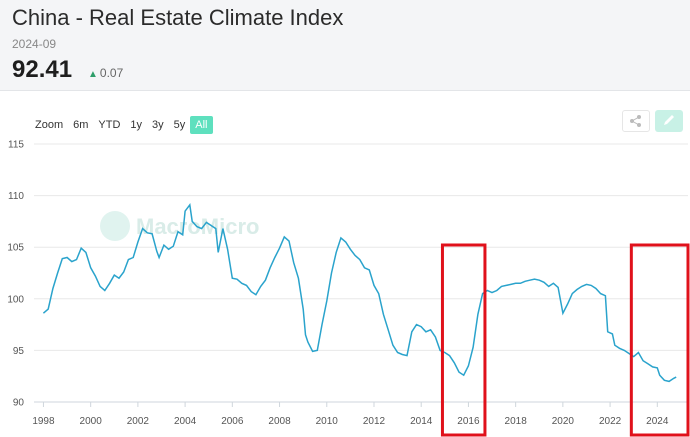 This screenshot has width=690, height=437. What do you see at coordinates (610, 421) in the screenshot?
I see `x-tick-label: 2022` at bounding box center [610, 421].